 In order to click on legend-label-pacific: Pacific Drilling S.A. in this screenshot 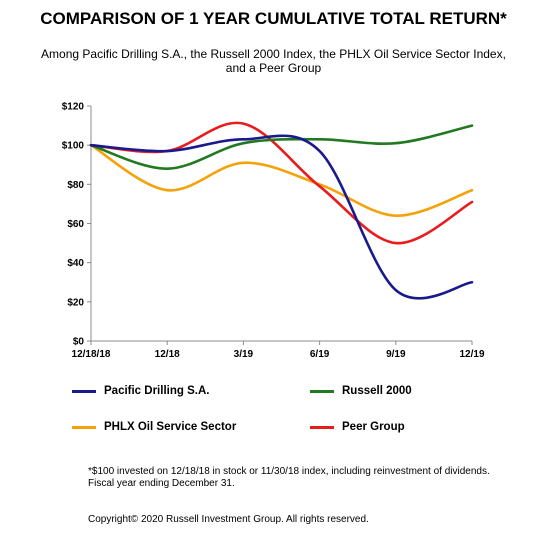, I will do `click(157, 391)`.